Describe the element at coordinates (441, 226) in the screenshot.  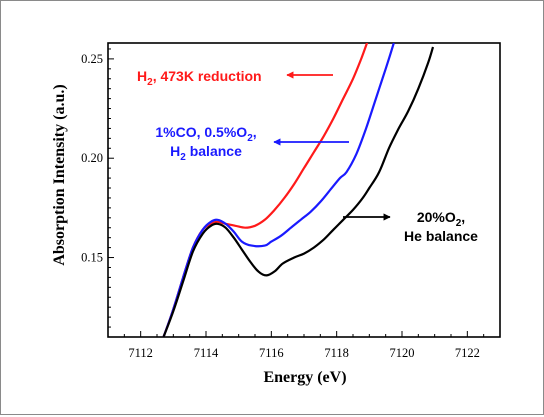
I see `annotation-label: 20%O2, He balance` at that location.